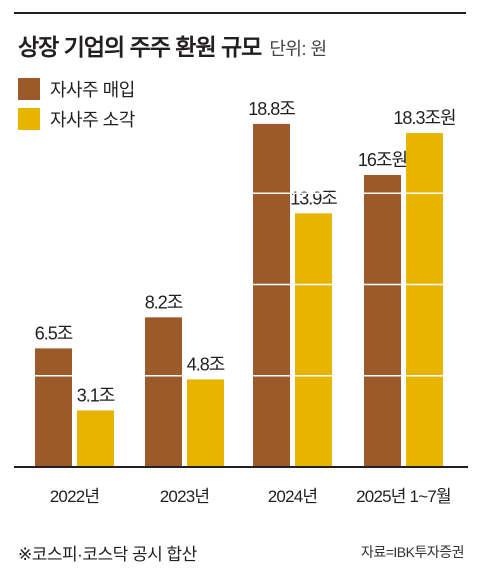 The height and width of the screenshot is (573, 480). Describe the element at coordinates (412, 552) in the screenshot. I see `source-credit: 자료=IBK투자증권` at that location.